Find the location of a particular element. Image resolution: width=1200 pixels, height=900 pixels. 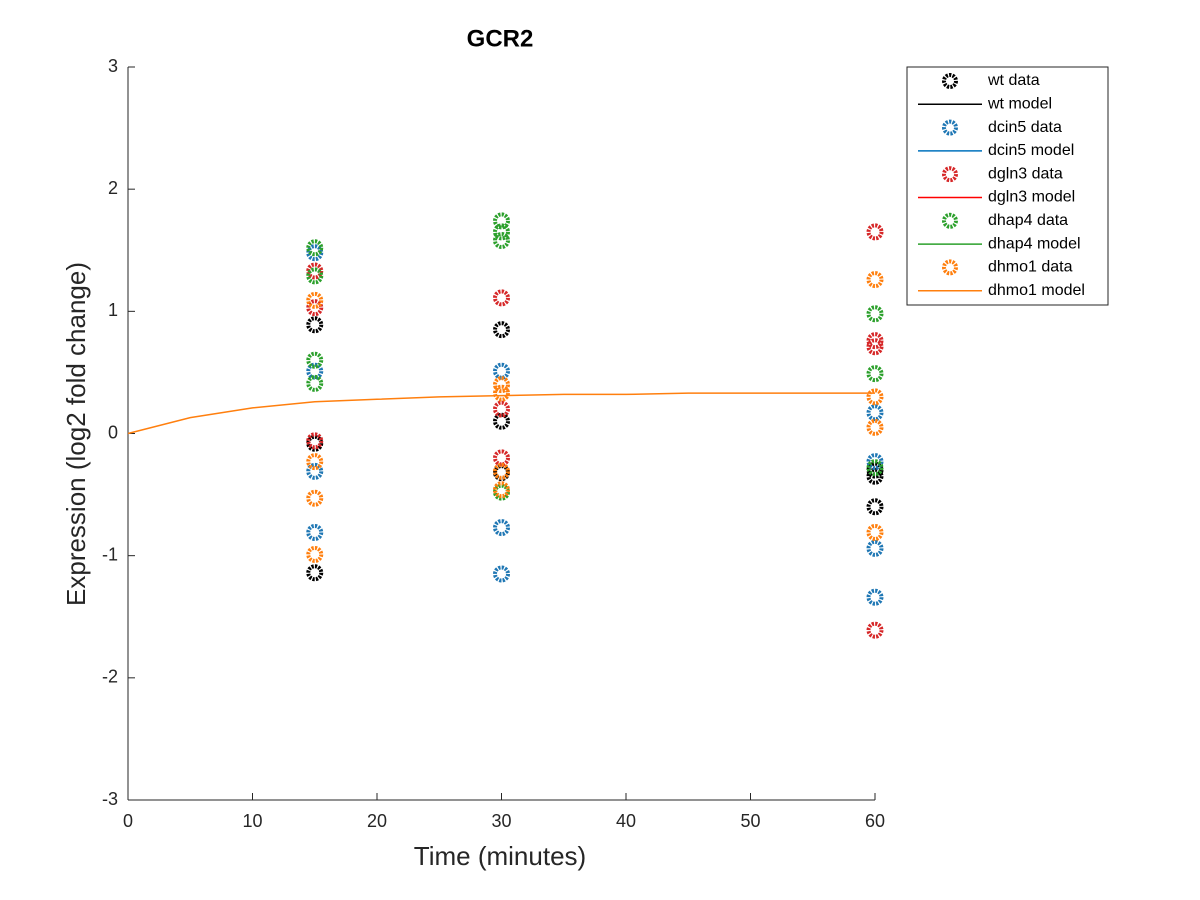

legend-entry: dcin5 model is located at coordinates (996, 150).